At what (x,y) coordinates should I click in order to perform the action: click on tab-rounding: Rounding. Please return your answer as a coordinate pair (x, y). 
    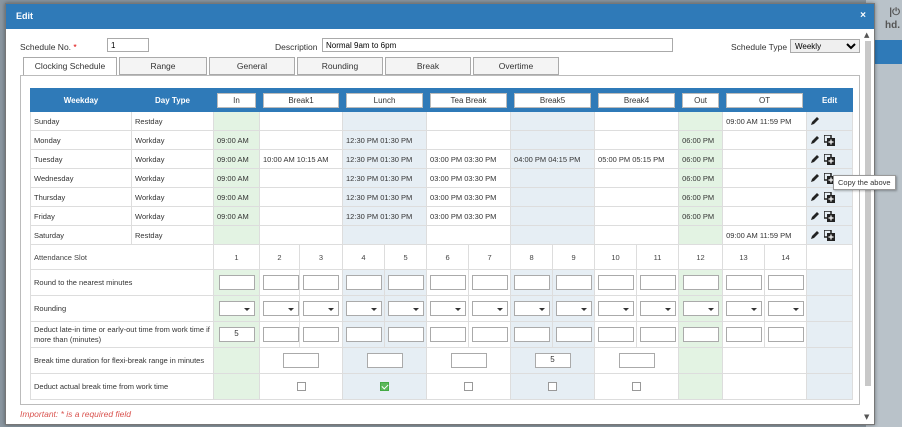
    Looking at the image, I should click on (340, 66).